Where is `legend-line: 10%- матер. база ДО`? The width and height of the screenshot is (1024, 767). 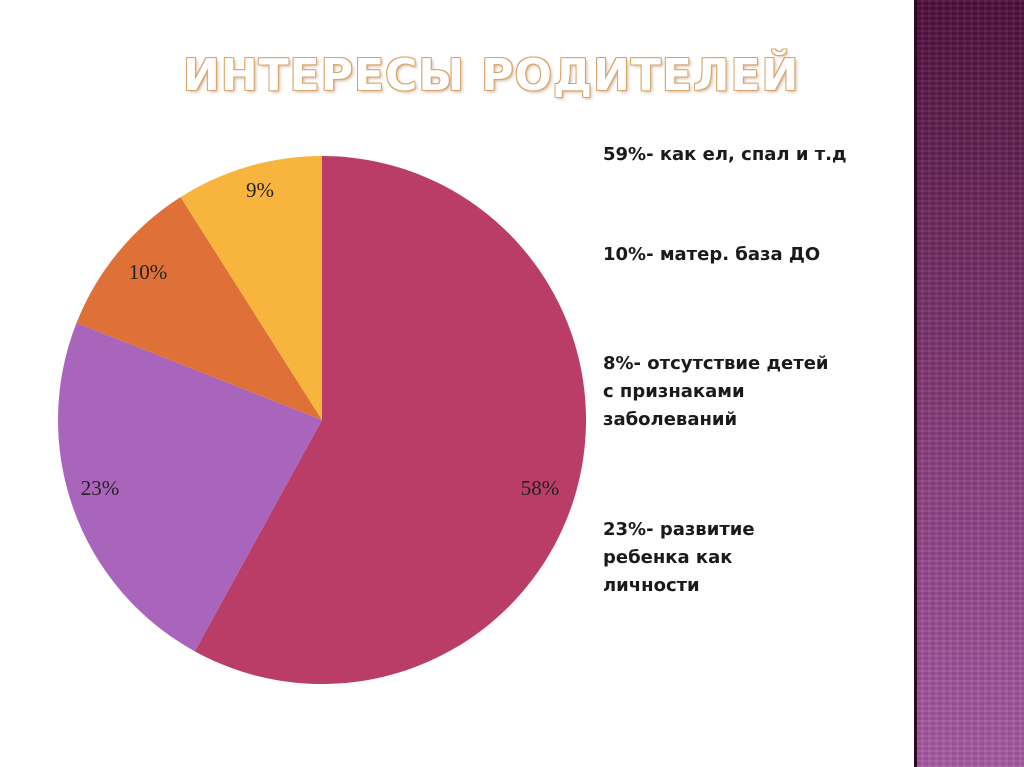 legend-line: 10%- матер. база ДО is located at coordinates (712, 254).